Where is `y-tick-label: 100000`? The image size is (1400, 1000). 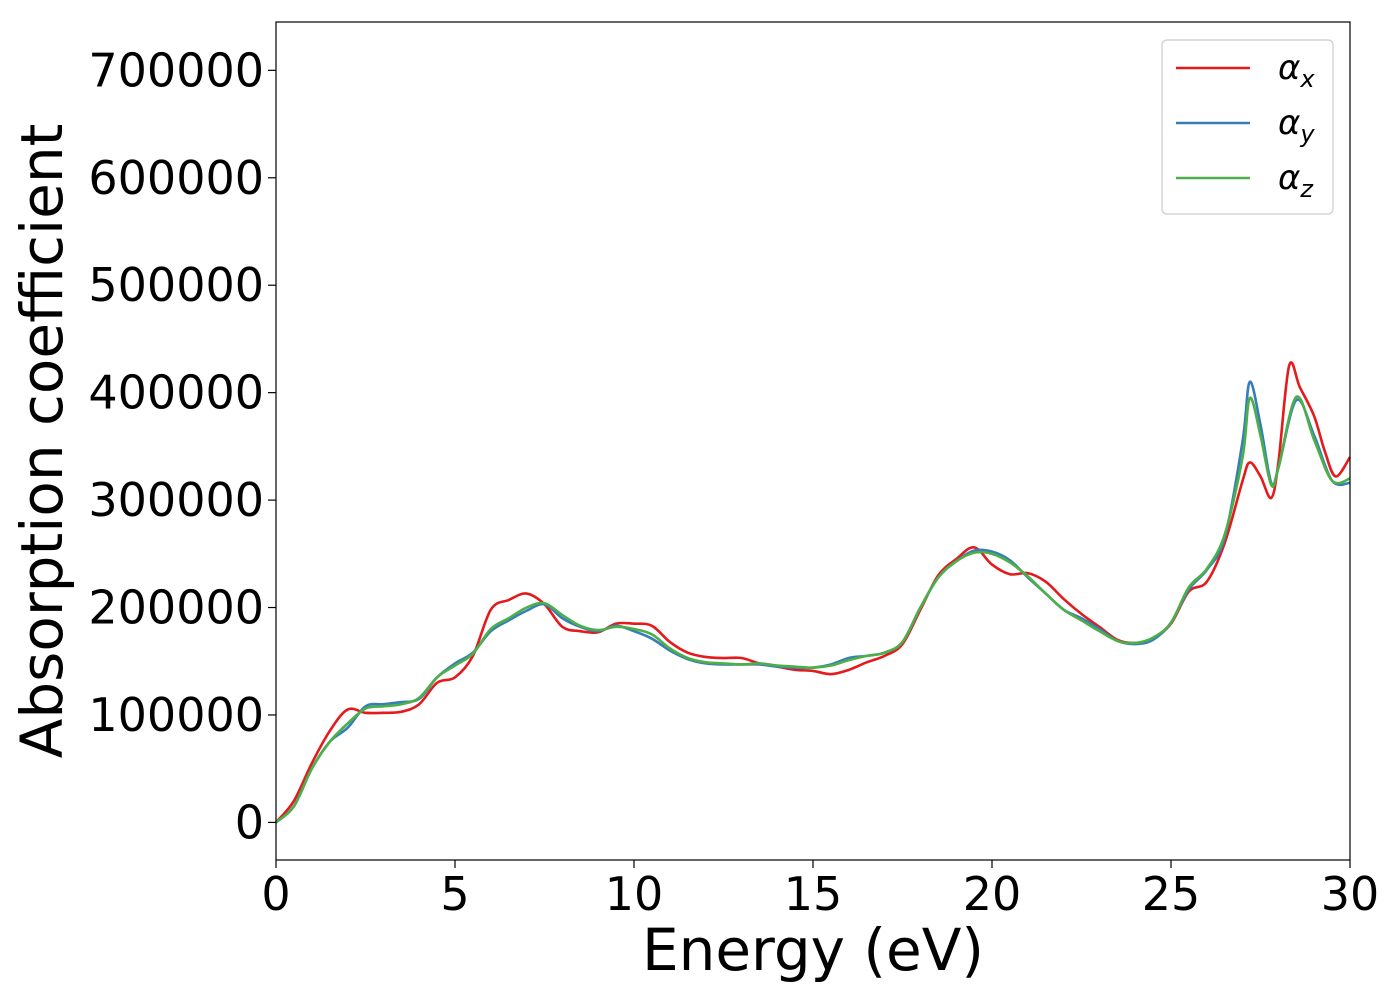 y-tick-label: 100000 is located at coordinates (176, 715).